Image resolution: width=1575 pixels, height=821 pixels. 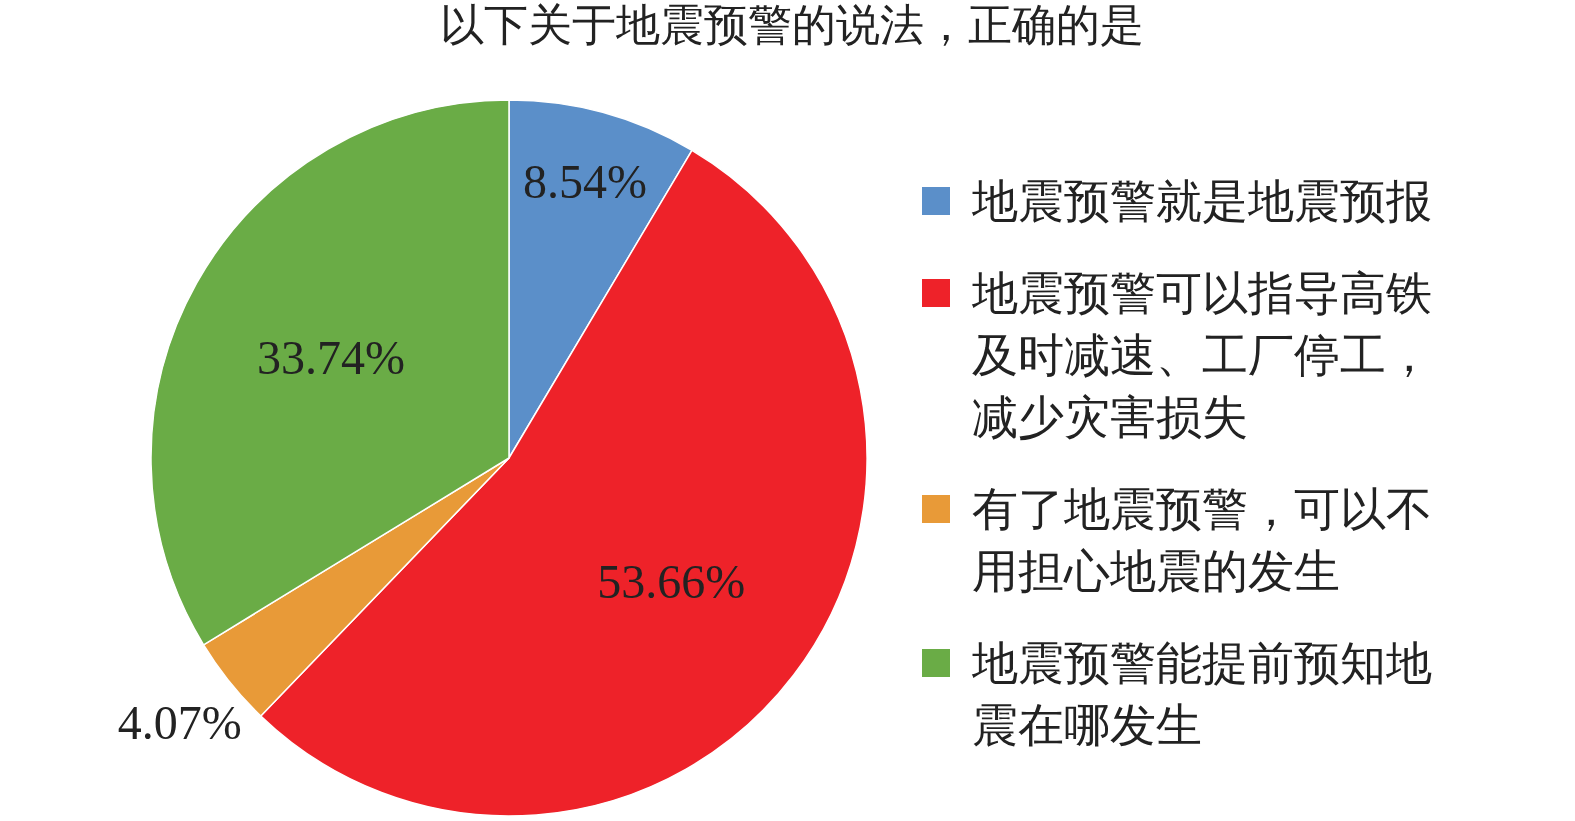 What do you see at coordinates (792, 25) in the screenshot?
I see `title: 以下关于地震预警的说法，正确的是` at bounding box center [792, 25].